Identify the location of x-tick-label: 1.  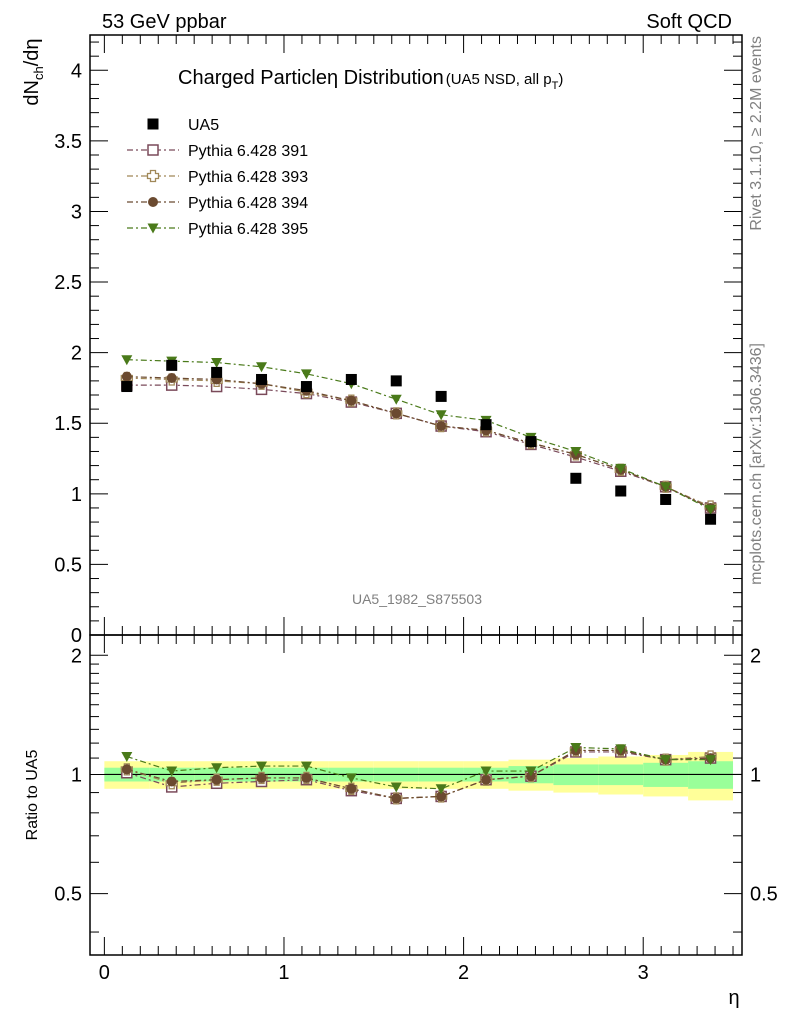
(283, 973).